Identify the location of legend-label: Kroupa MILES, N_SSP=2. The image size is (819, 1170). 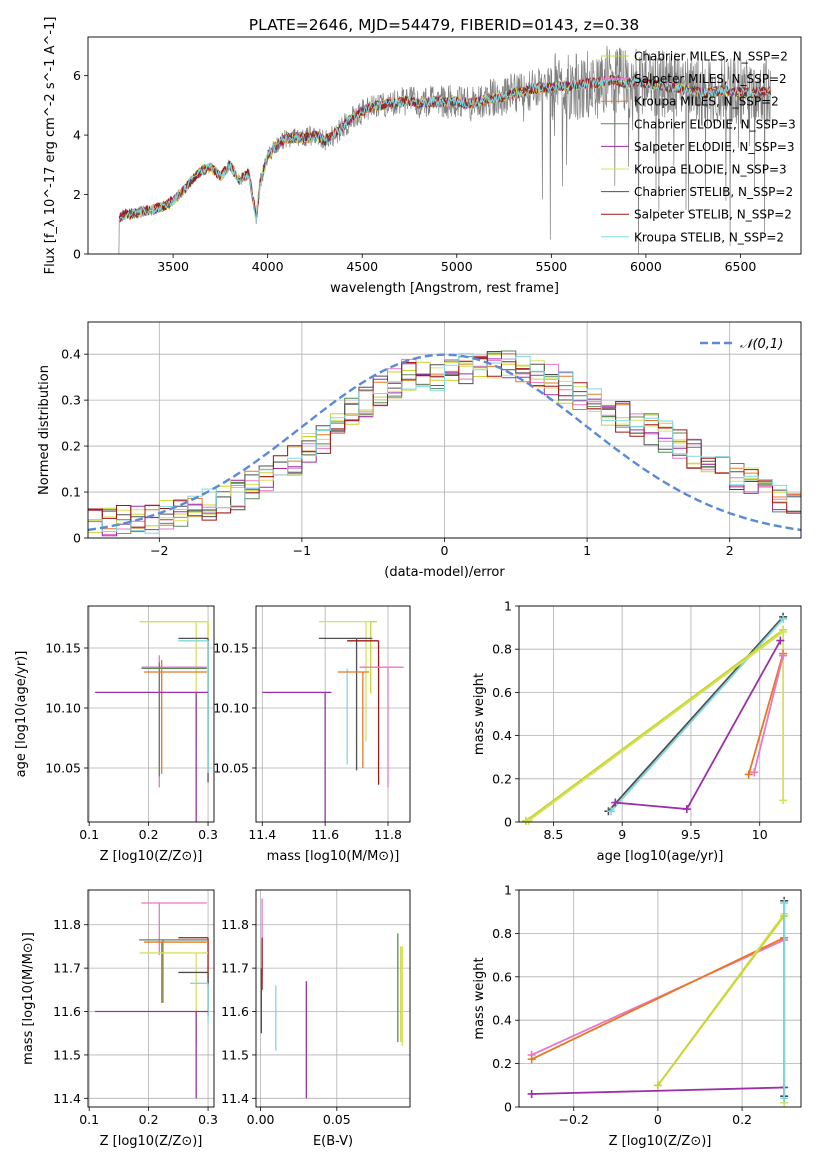
(706, 102).